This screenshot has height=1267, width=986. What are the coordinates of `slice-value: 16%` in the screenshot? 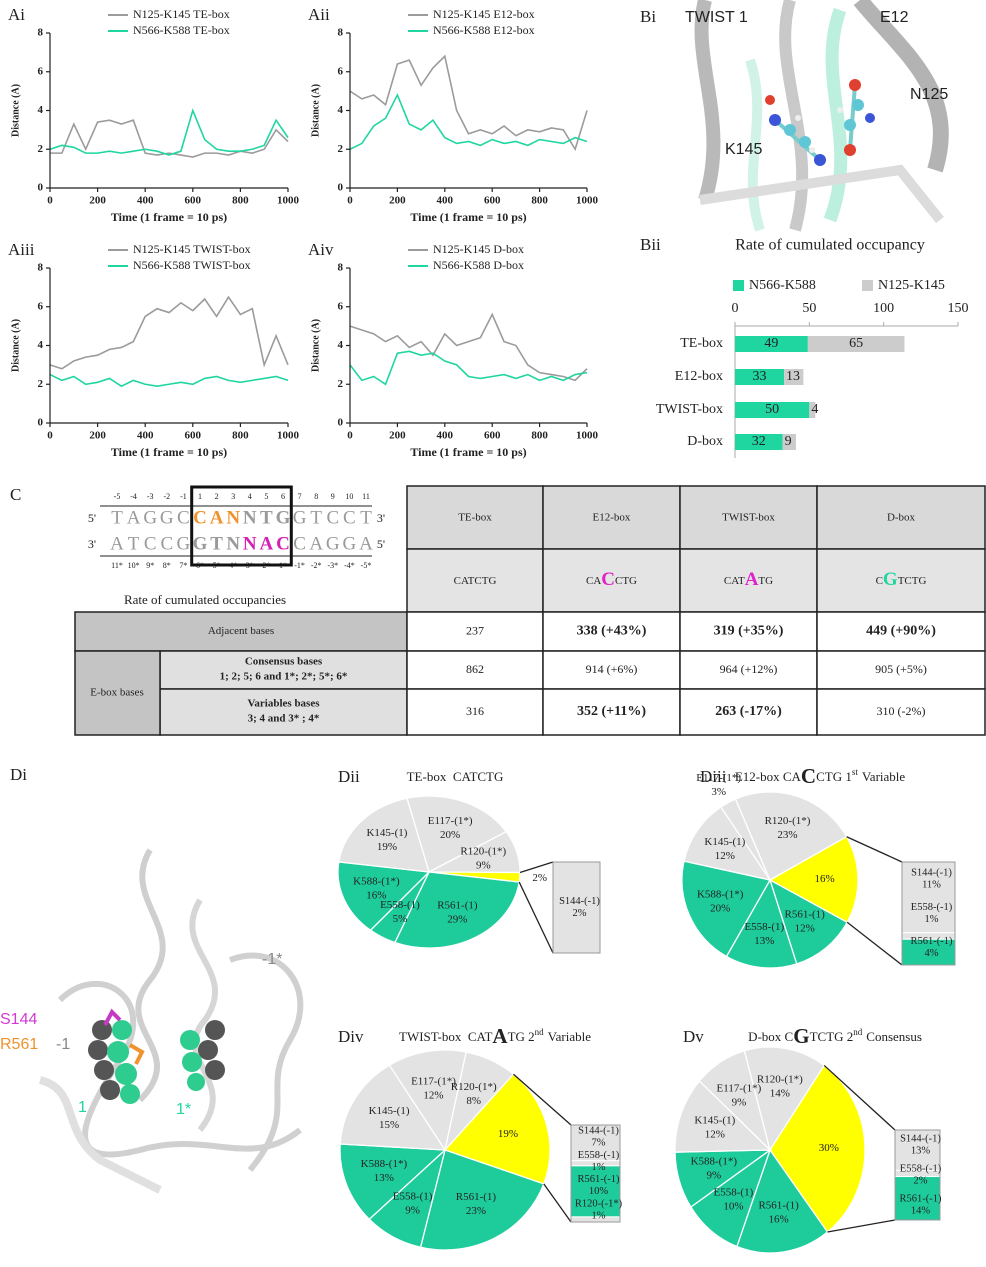 It's located at (824, 879).